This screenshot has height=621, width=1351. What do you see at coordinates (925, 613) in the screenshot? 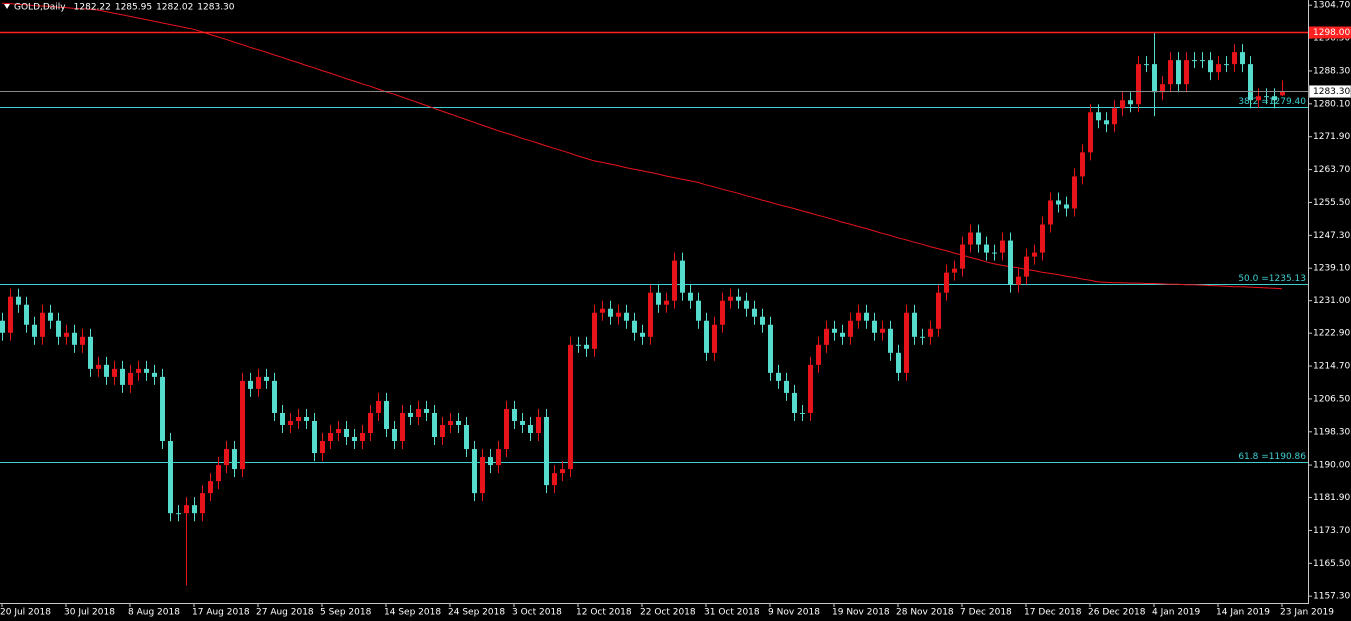
I see `x-tick-label: 28 Nov 2018` at bounding box center [925, 613].